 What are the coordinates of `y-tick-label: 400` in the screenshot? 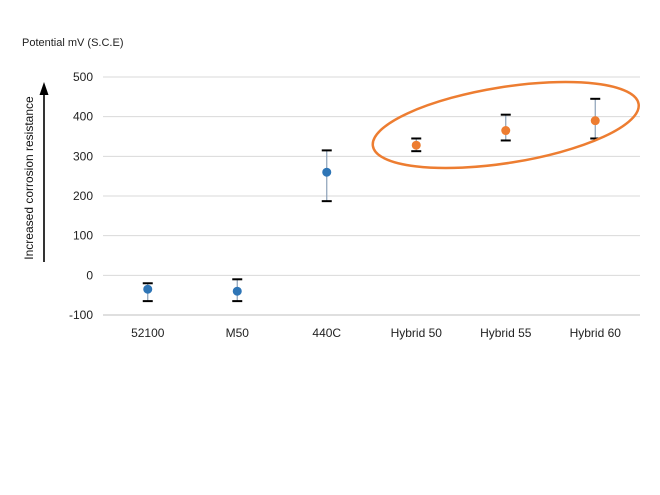 It's located at (83, 117).